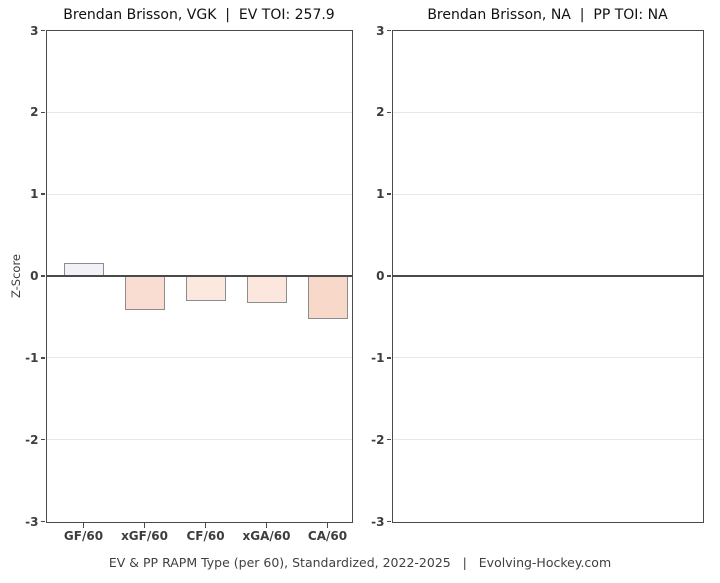  Describe the element at coordinates (327, 535) in the screenshot. I see `x-tick-label: CA/60` at that location.